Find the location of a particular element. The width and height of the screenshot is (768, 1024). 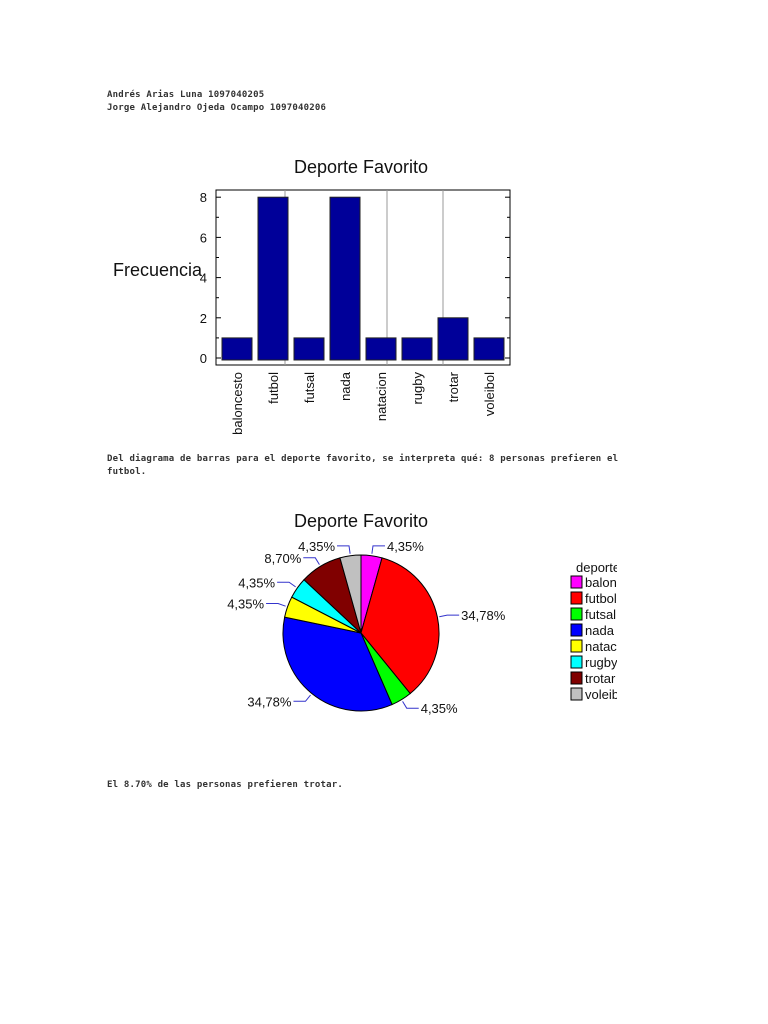

y-tick-label: 4 is located at coordinates (203, 278).